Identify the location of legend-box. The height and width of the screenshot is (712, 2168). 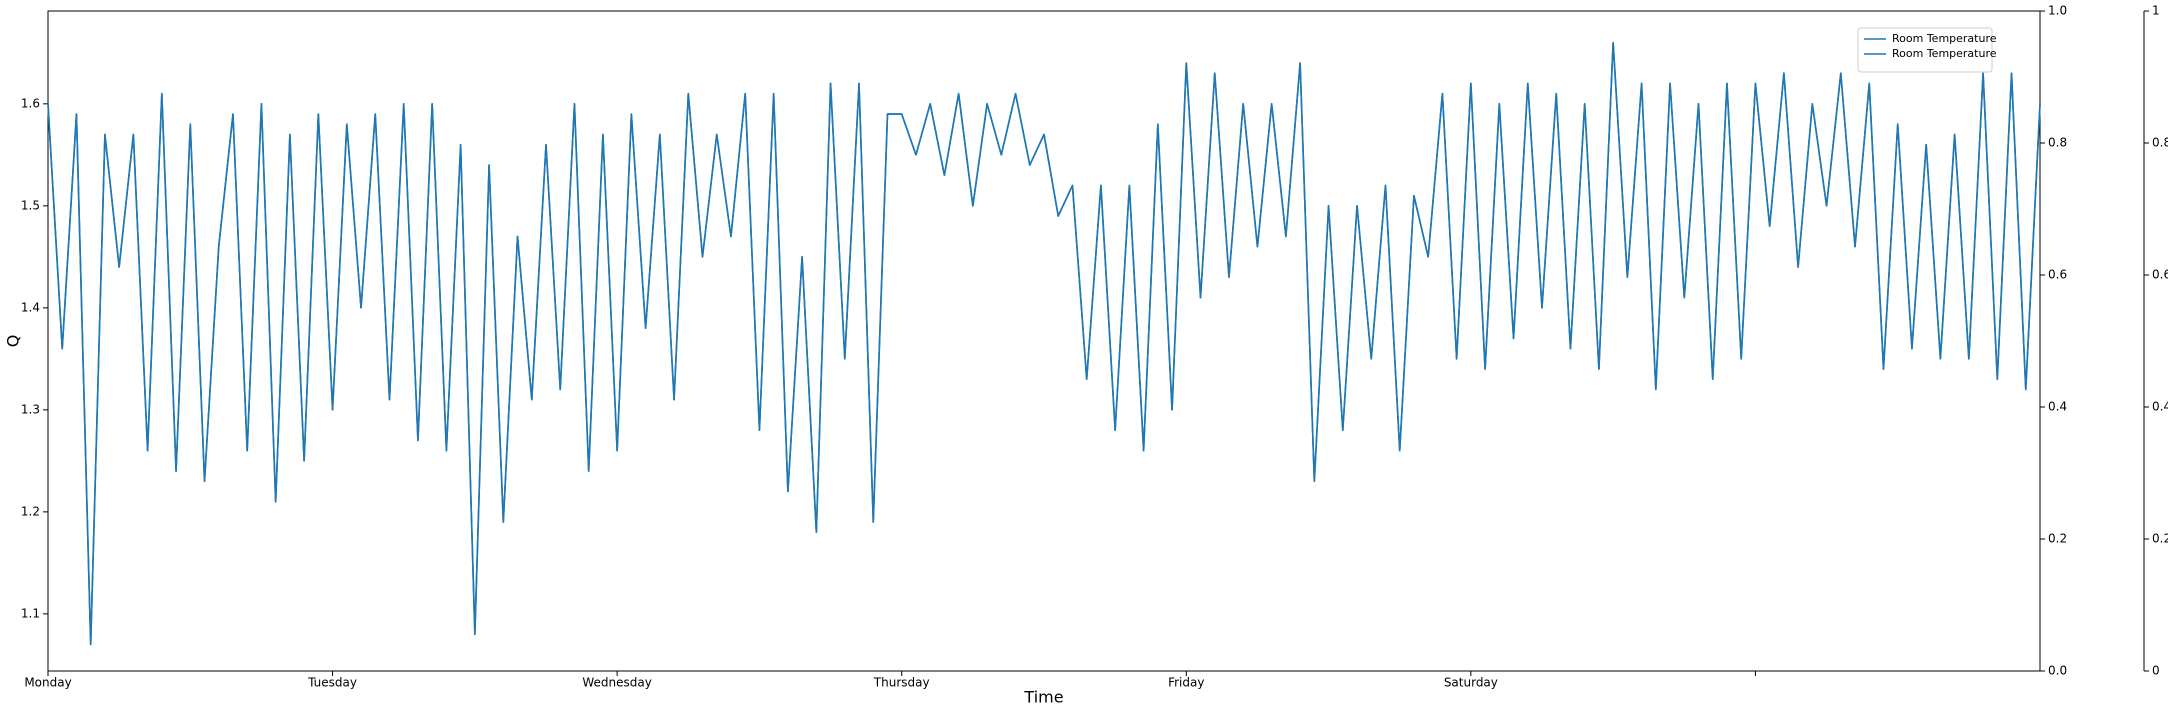
(1925, 50).